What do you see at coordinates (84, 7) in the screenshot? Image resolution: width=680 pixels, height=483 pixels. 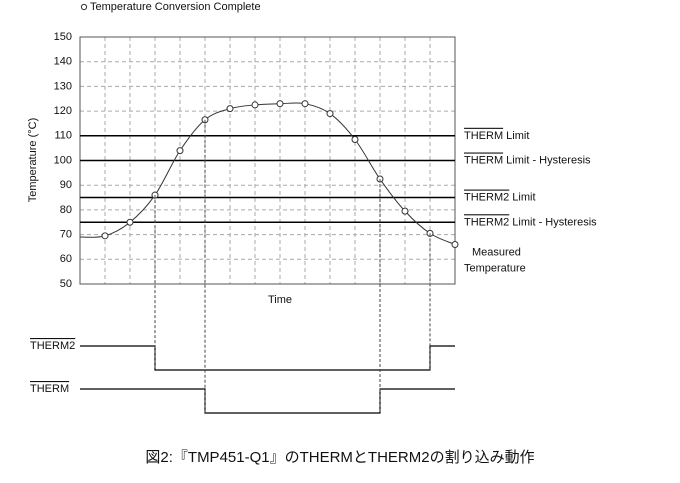 I see `legend-marker` at bounding box center [84, 7].